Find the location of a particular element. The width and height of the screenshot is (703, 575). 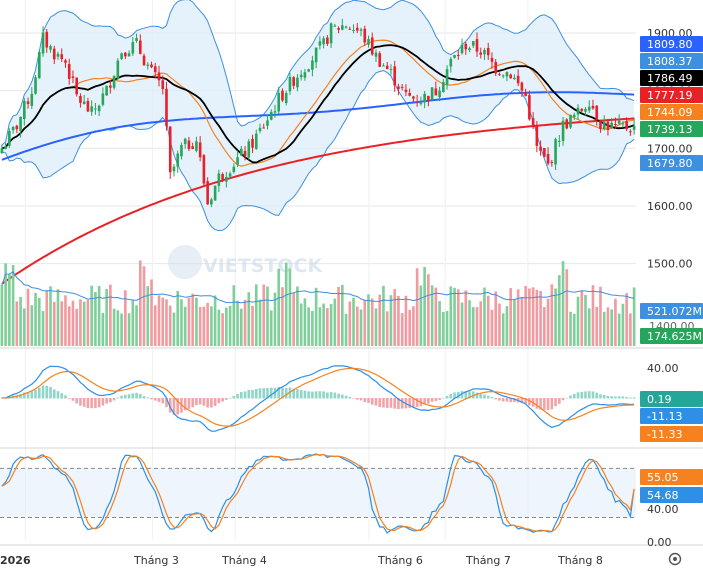

watermark-logo-icon is located at coordinates (185, 262).